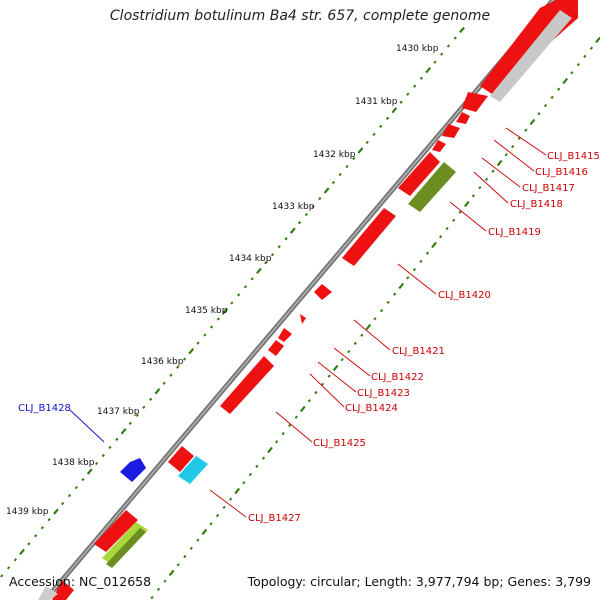  What do you see at coordinates (418, 351) in the screenshot?
I see `gene-label: CLJ_B1421` at bounding box center [418, 351].